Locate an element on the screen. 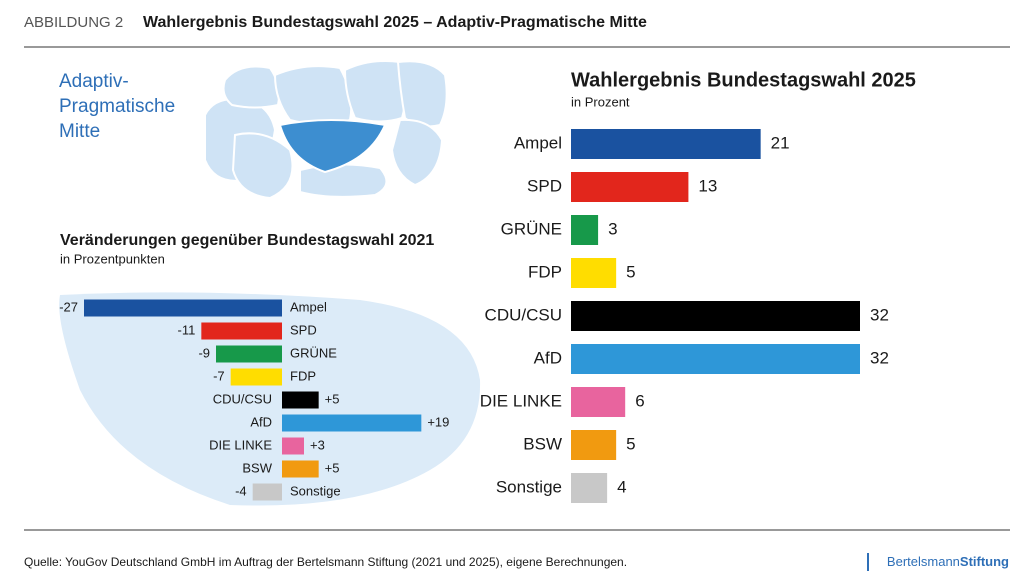 The image size is (1024, 578). value-label: -4 is located at coordinates (241, 490).